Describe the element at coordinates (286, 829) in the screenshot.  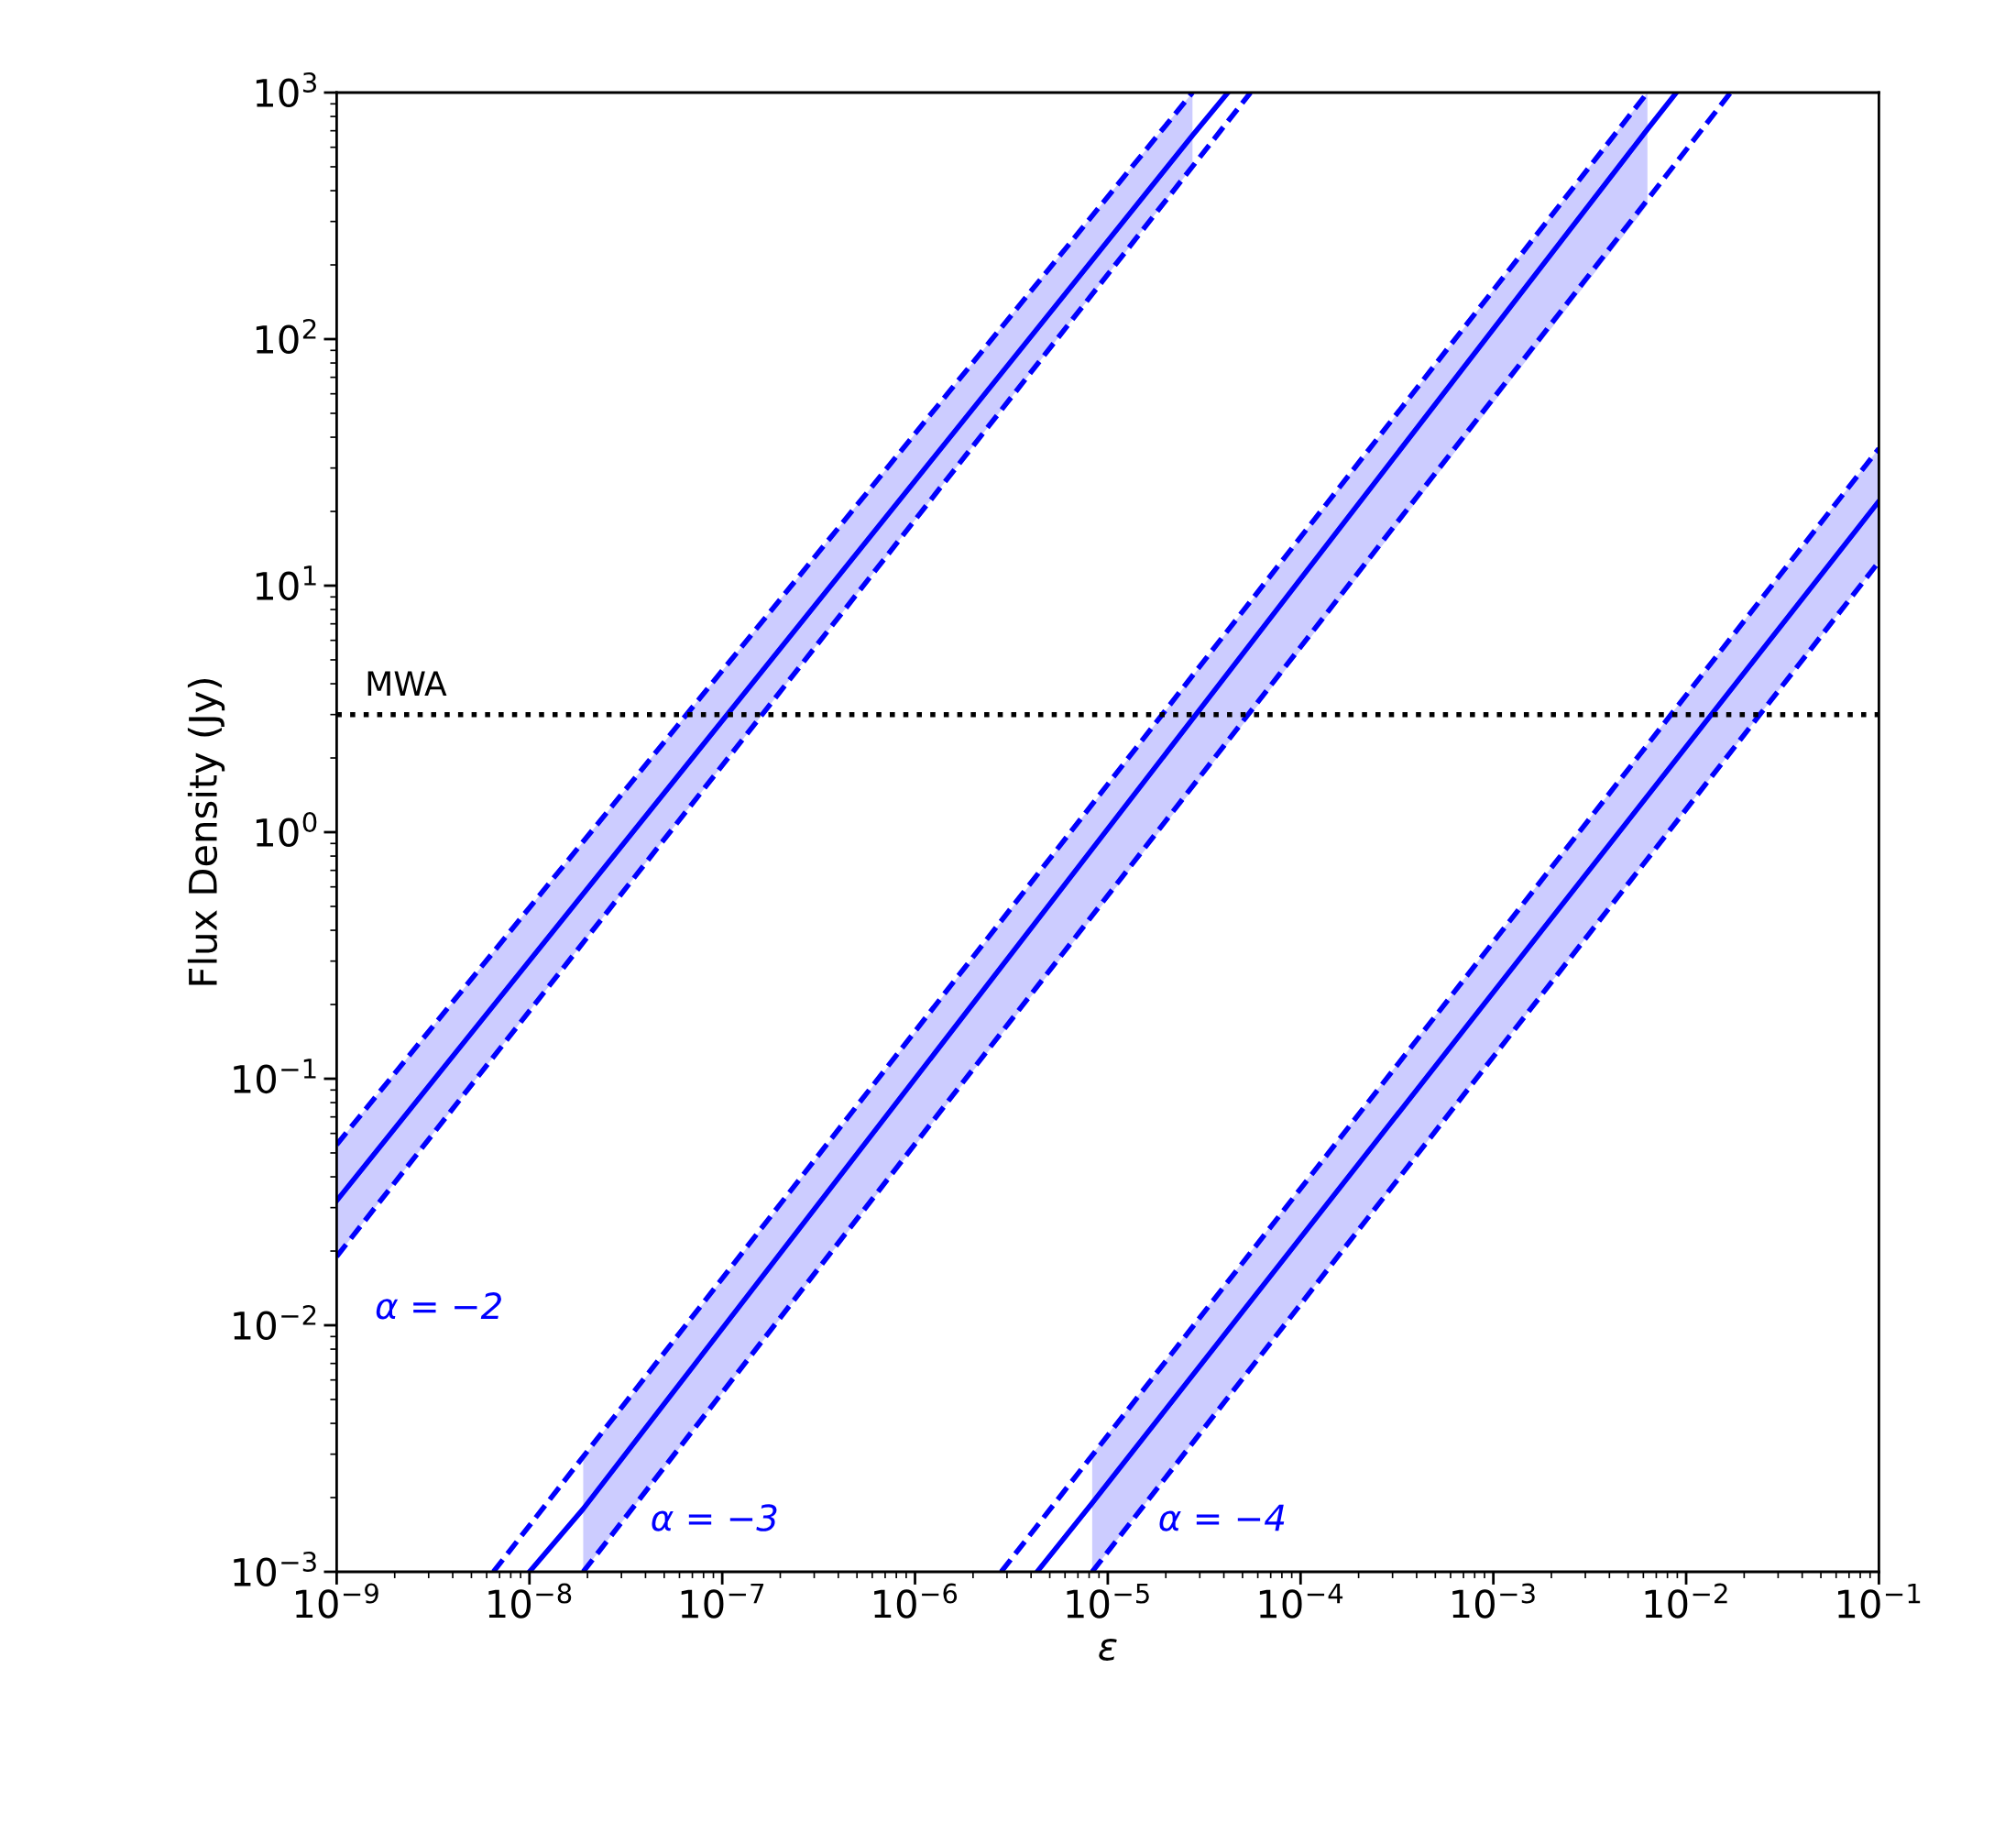
I see `y-tick-label: 10$^{0}$` at that location.